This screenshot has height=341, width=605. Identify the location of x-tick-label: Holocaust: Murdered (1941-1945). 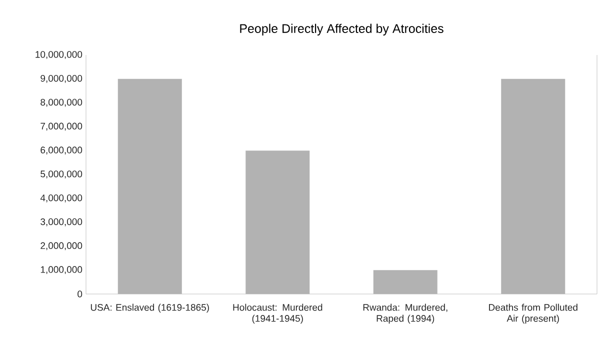
(277, 314).